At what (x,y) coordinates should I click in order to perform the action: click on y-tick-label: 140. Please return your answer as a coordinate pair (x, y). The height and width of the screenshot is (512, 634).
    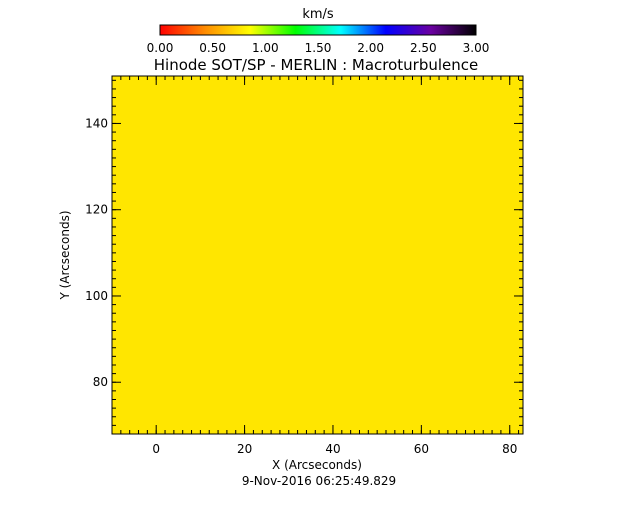
    Looking at the image, I should click on (96, 123).